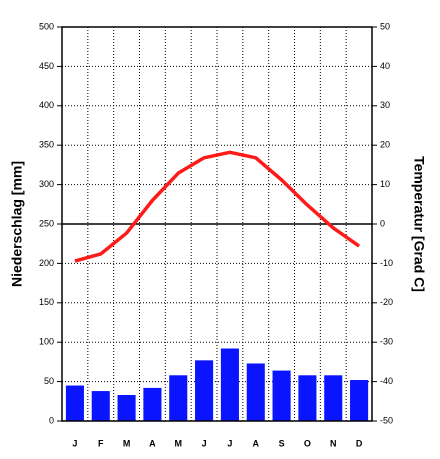 Image resolution: width=440 pixels, height=459 pixels. I want to click on y-tick-label: 450, so click(46, 66).